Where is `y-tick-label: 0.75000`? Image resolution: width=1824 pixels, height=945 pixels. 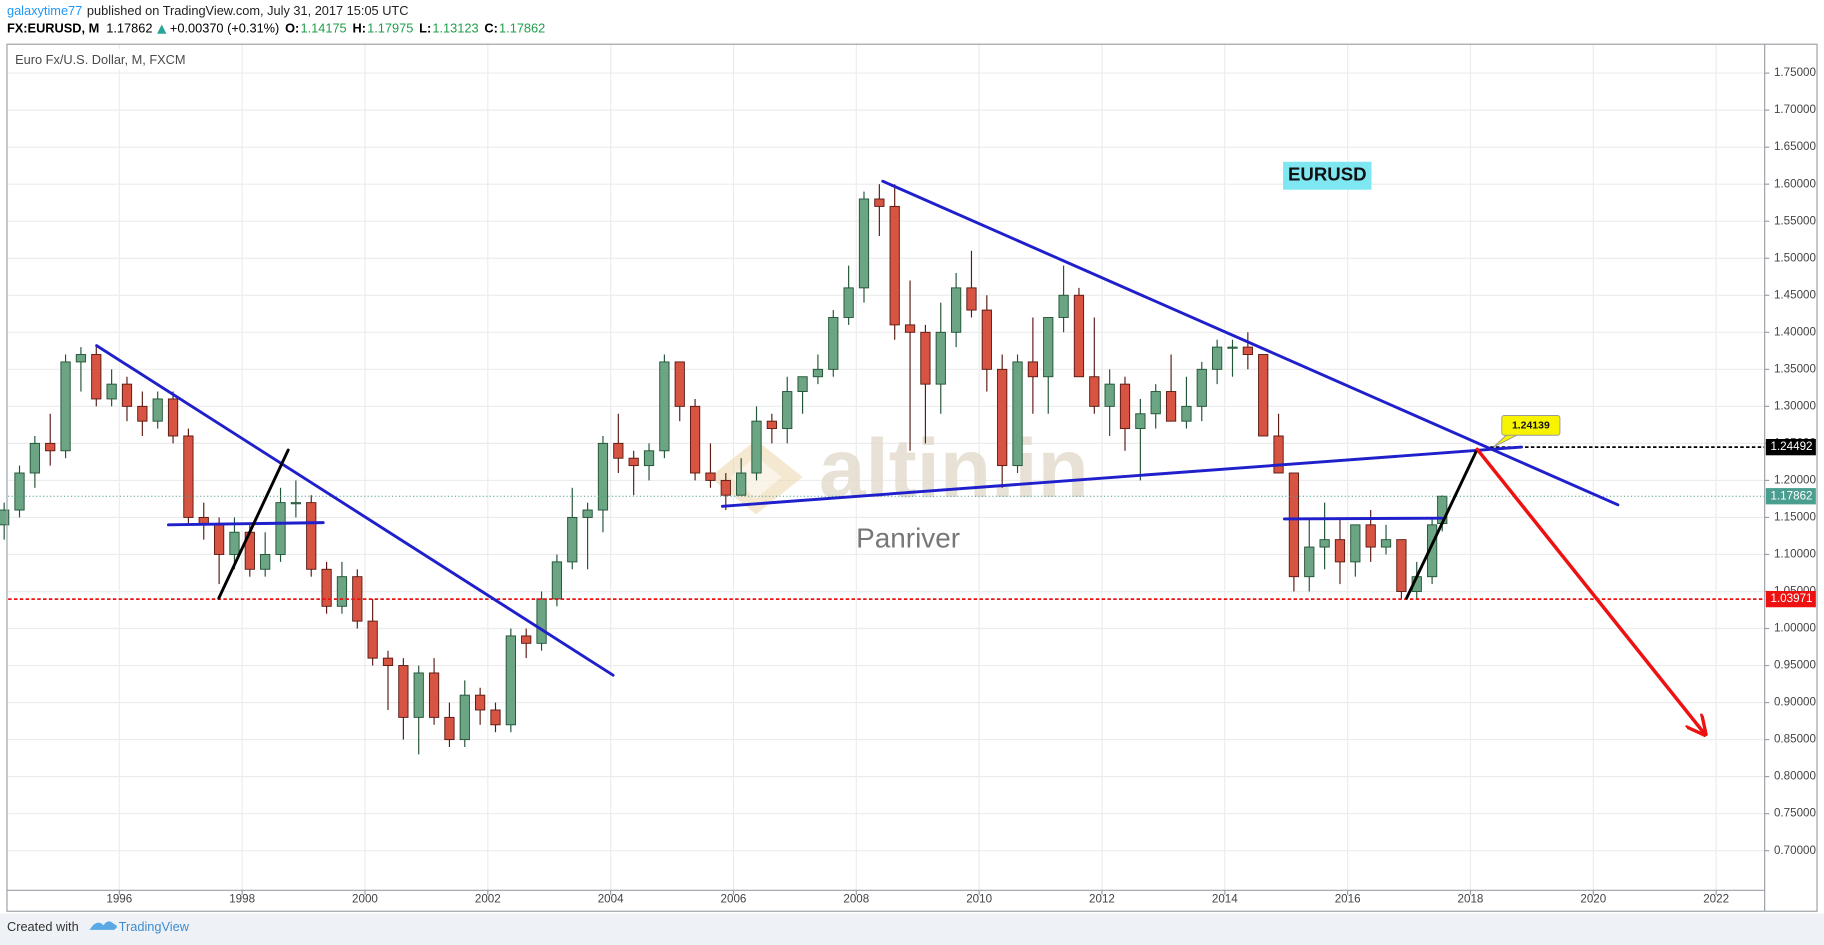 y-tick-label: 0.75000 is located at coordinates (1795, 813).